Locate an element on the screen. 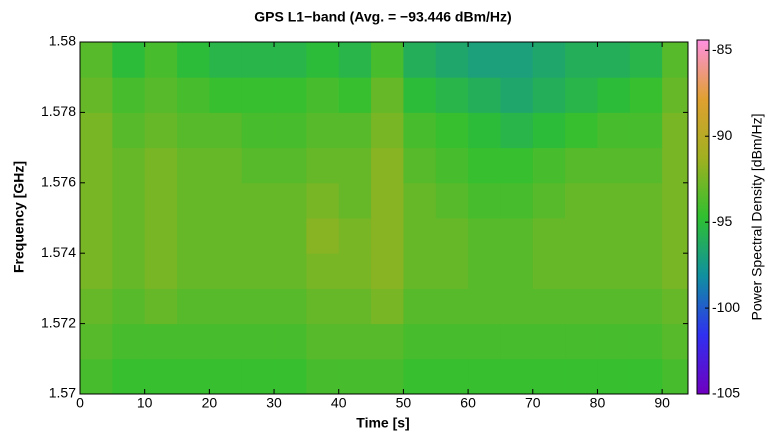 This screenshot has width=768, height=434. colorbar-tick-label: -95 is located at coordinates (722, 221).